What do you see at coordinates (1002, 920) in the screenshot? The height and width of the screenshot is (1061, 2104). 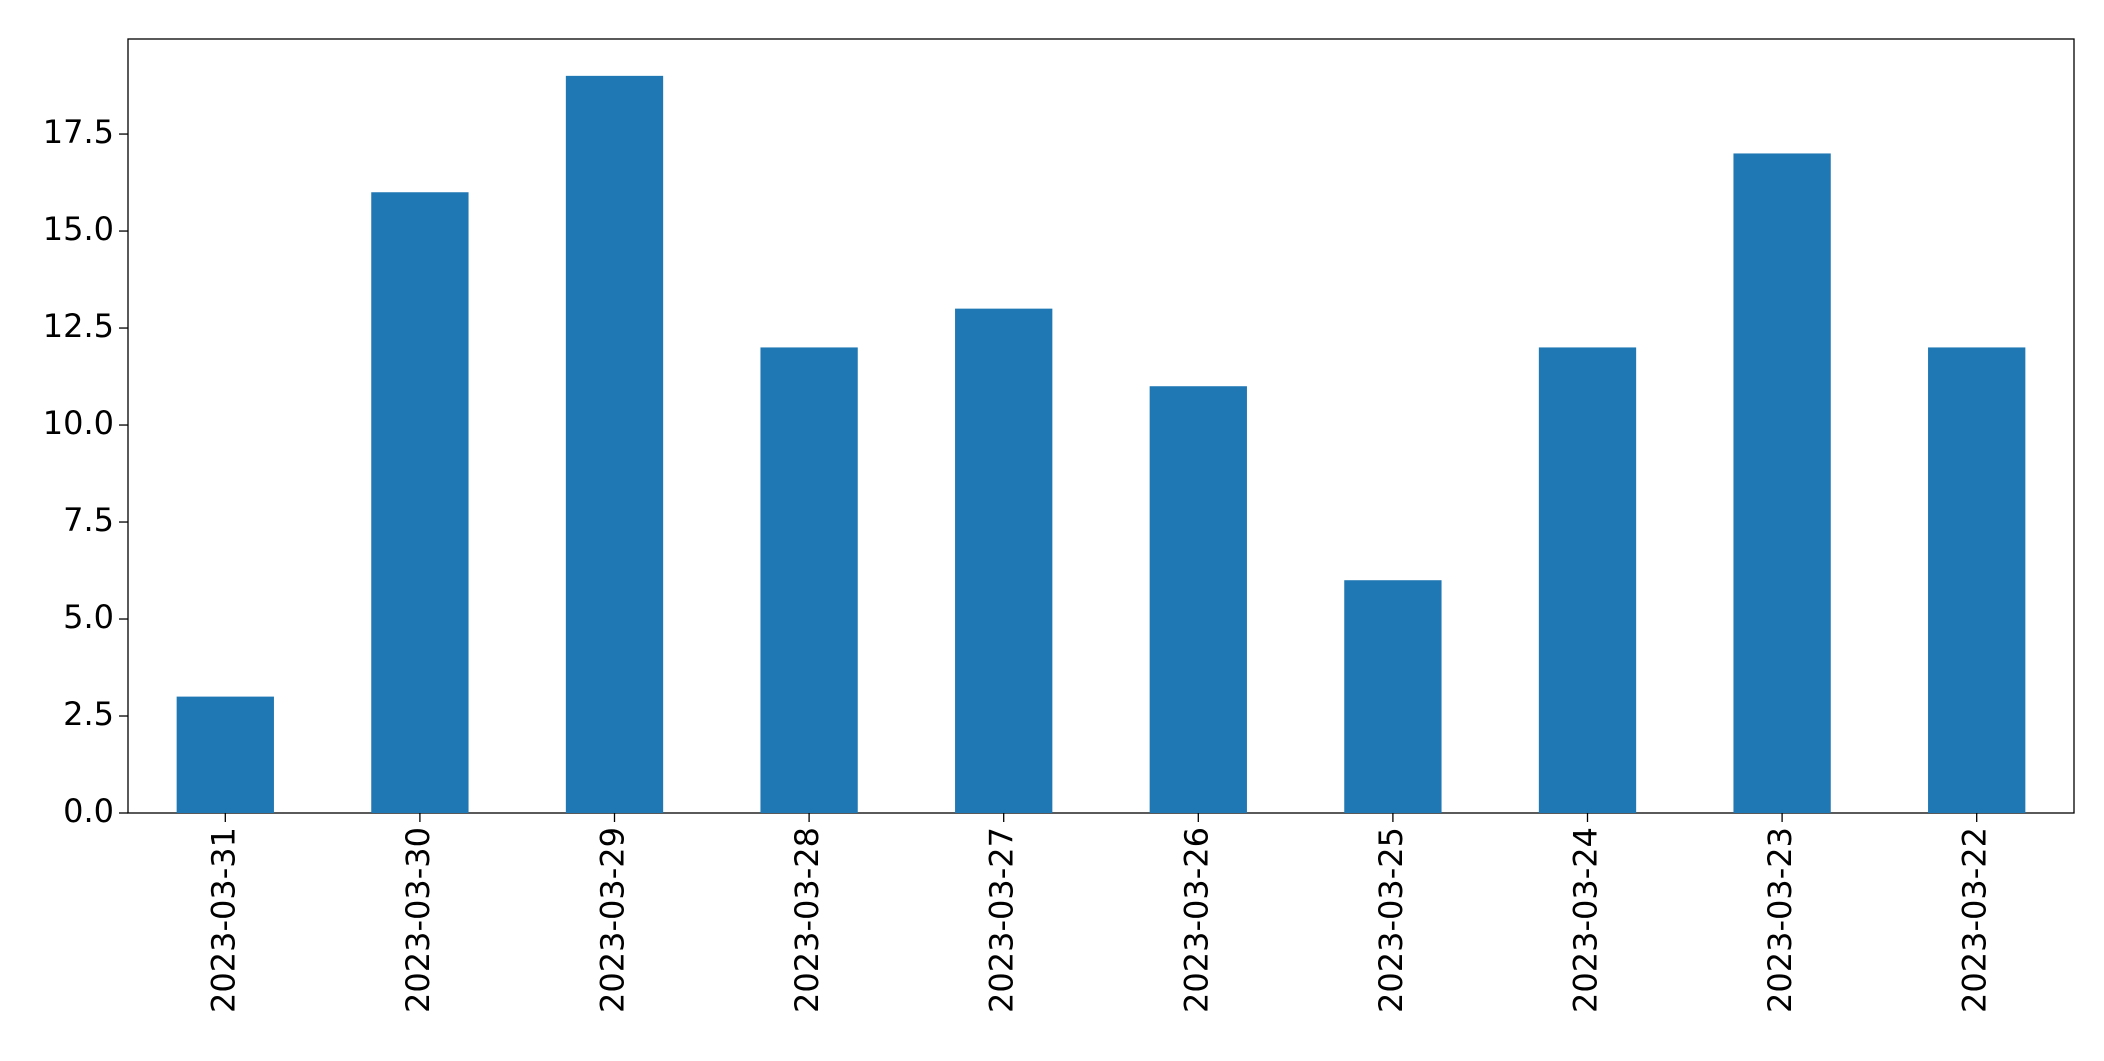 I see `x-tick-label: 2023-03-27` at bounding box center [1002, 920].